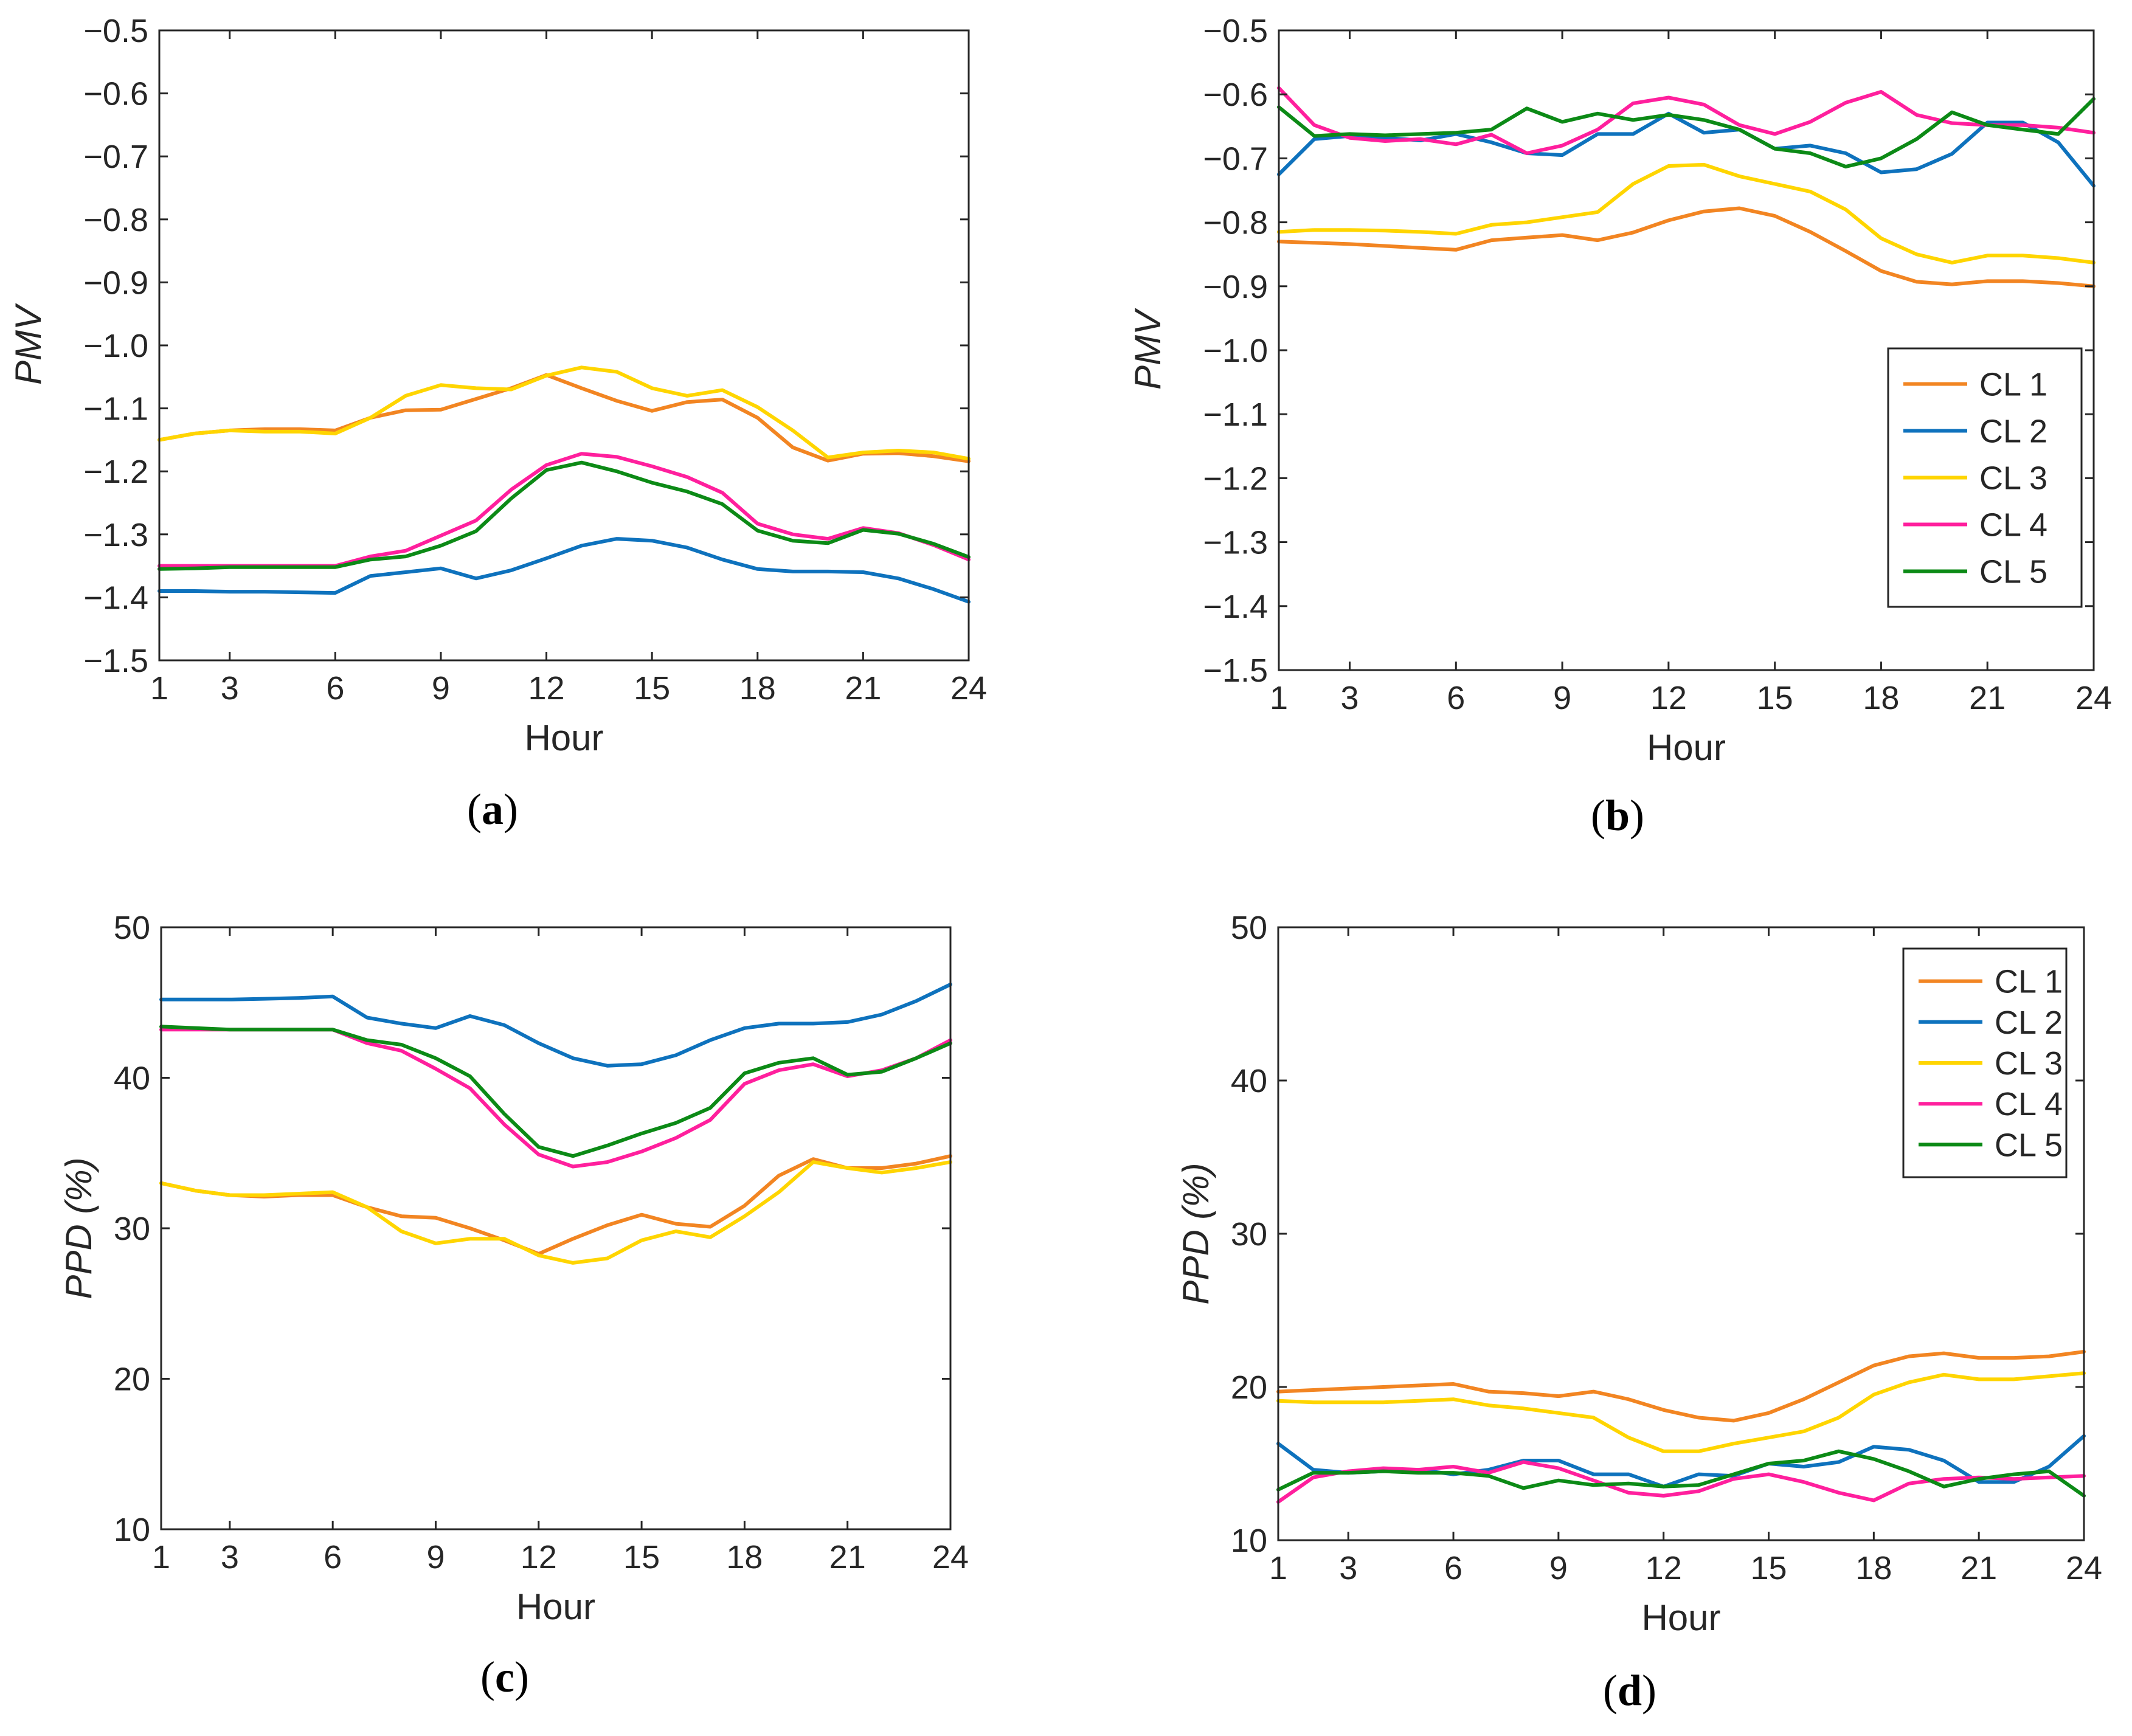 This screenshot has height=1736, width=2132. What do you see at coordinates (1680, 1617) in the screenshot?
I see `x-axis-label: Hour` at bounding box center [1680, 1617].